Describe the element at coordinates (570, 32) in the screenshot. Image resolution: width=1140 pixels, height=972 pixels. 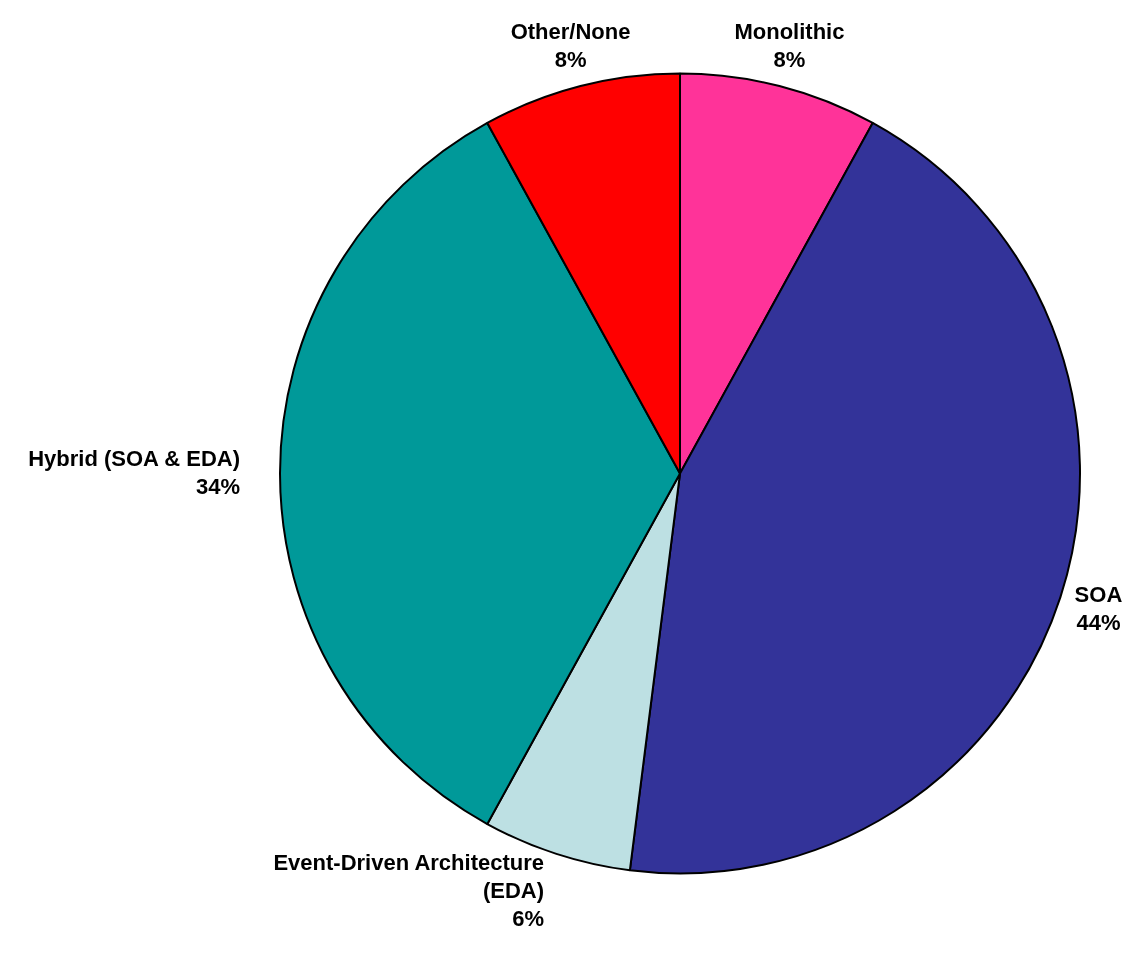
I see `slice-label: Other/None` at that location.